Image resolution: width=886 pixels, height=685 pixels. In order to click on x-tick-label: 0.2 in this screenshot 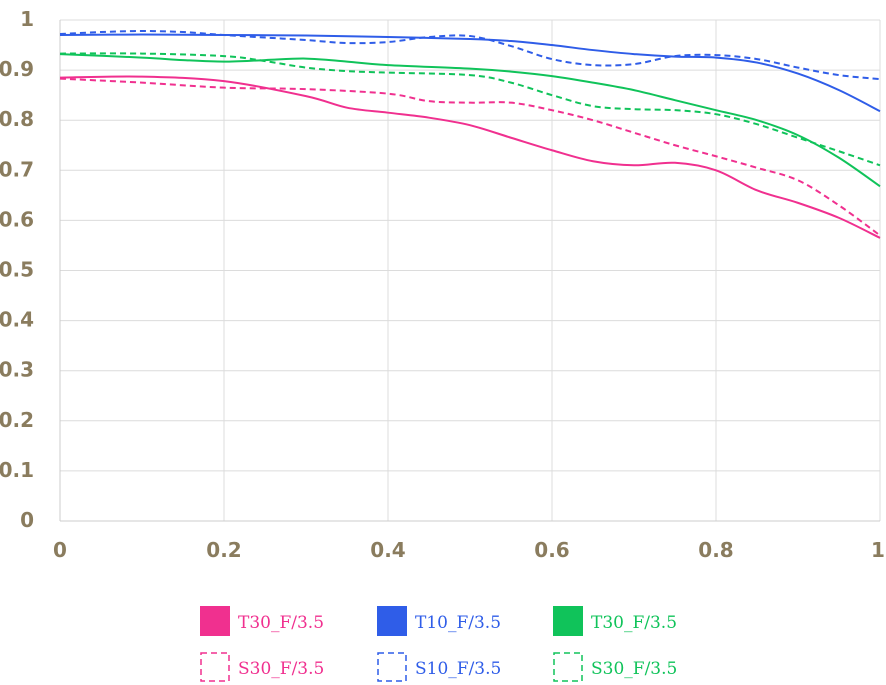, I will do `click(223, 550)`.